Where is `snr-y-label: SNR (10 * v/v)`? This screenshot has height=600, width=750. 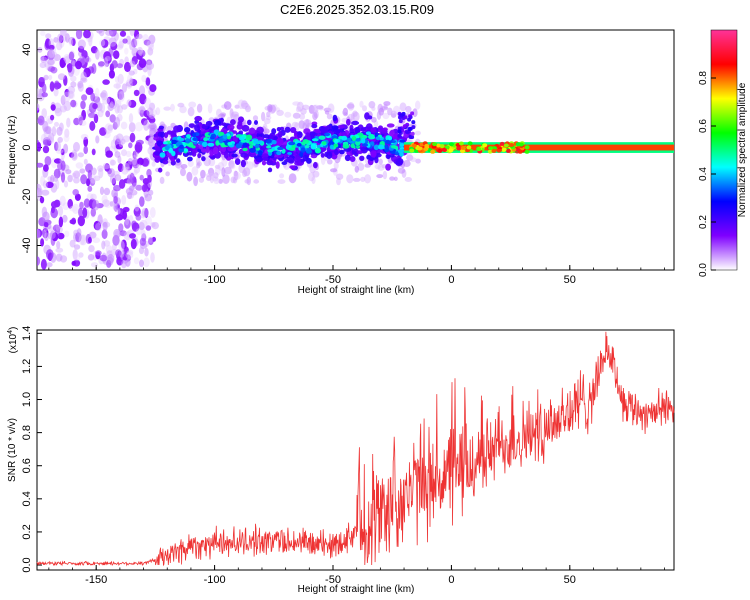
snr-y-label: SNR (10 * v/v) is located at coordinates (12, 450).